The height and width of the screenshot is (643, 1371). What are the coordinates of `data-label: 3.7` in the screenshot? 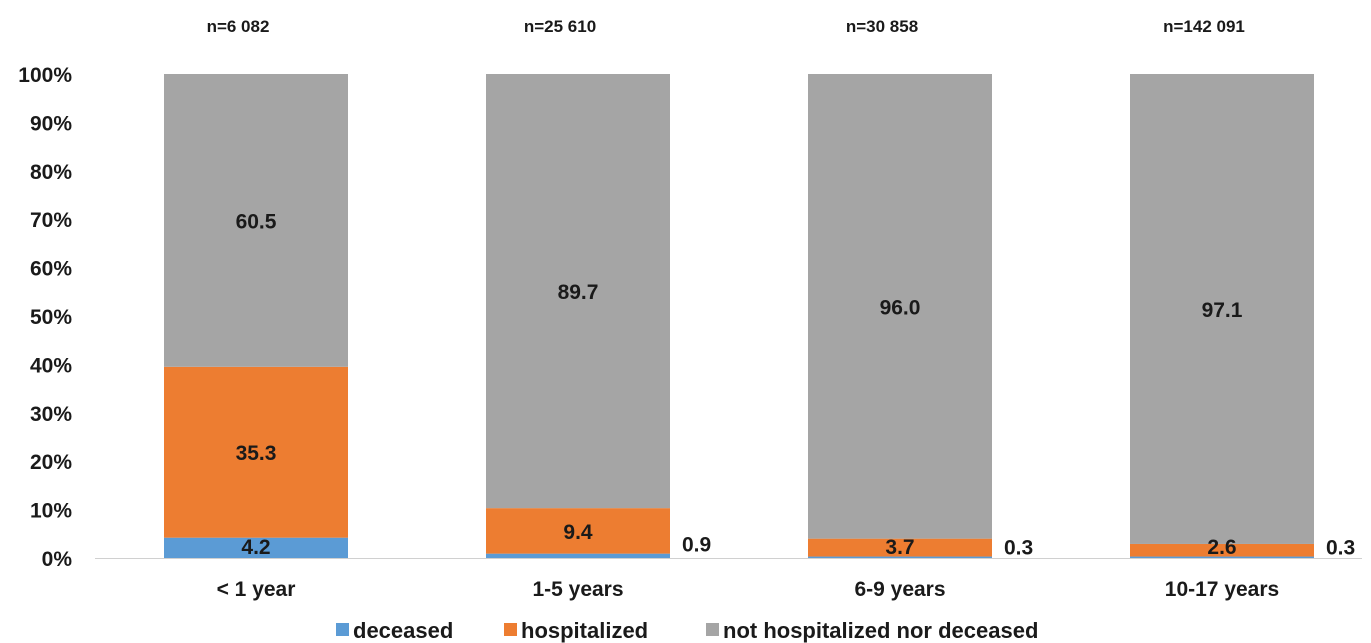 It's located at (899, 547).